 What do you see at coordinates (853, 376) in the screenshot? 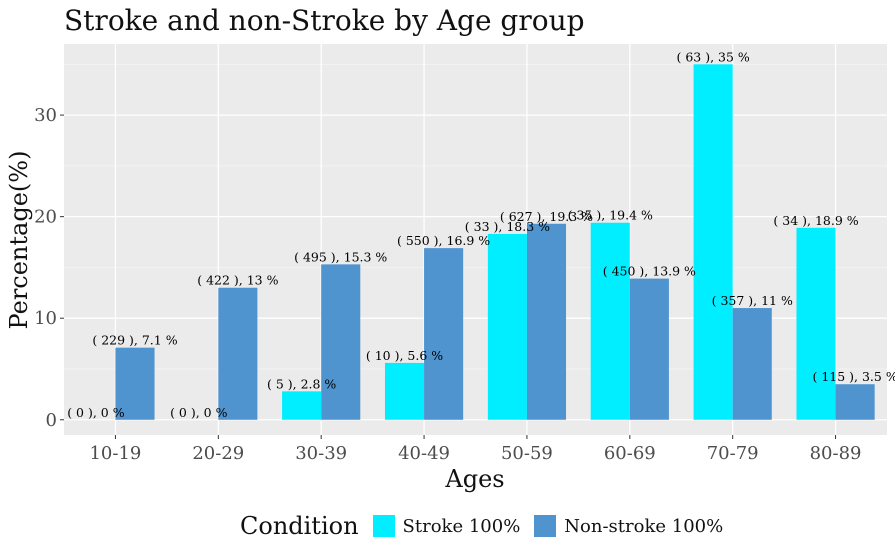
I see `data-label: ( 115 ), 3.5 %` at bounding box center [853, 376].